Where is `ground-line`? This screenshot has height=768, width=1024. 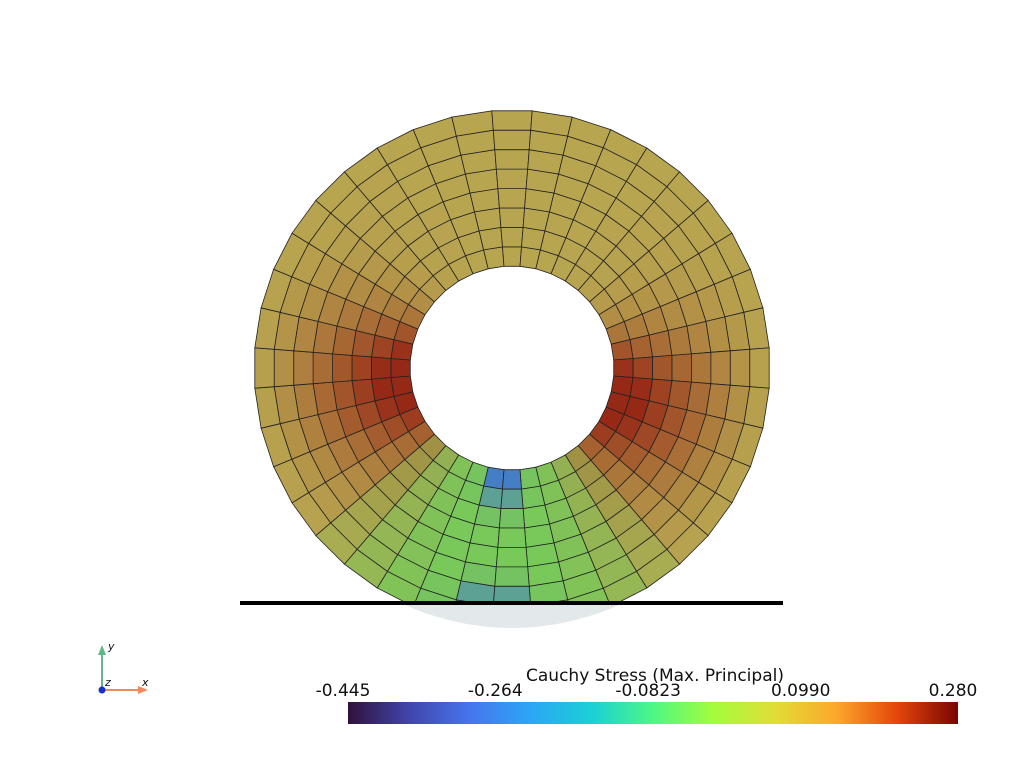 ground-line is located at coordinates (511, 603).